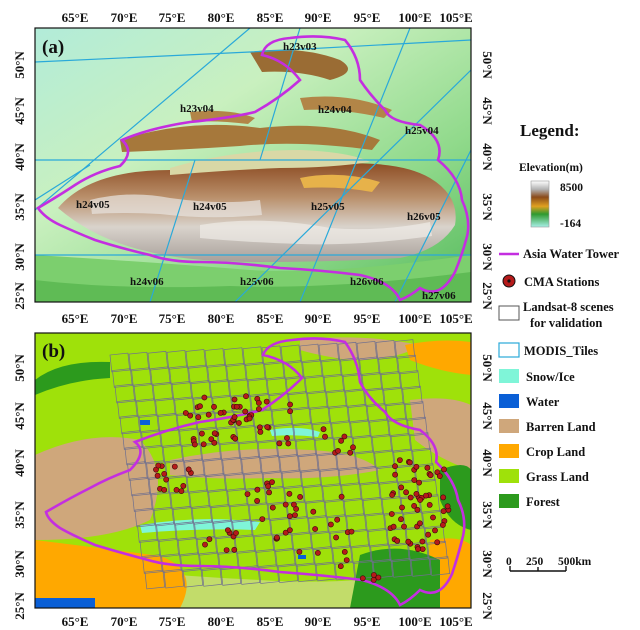 The image size is (640, 630). Describe the element at coordinates (551, 168) in the screenshot. I see `elevation-title: Elevation(m)` at that location.